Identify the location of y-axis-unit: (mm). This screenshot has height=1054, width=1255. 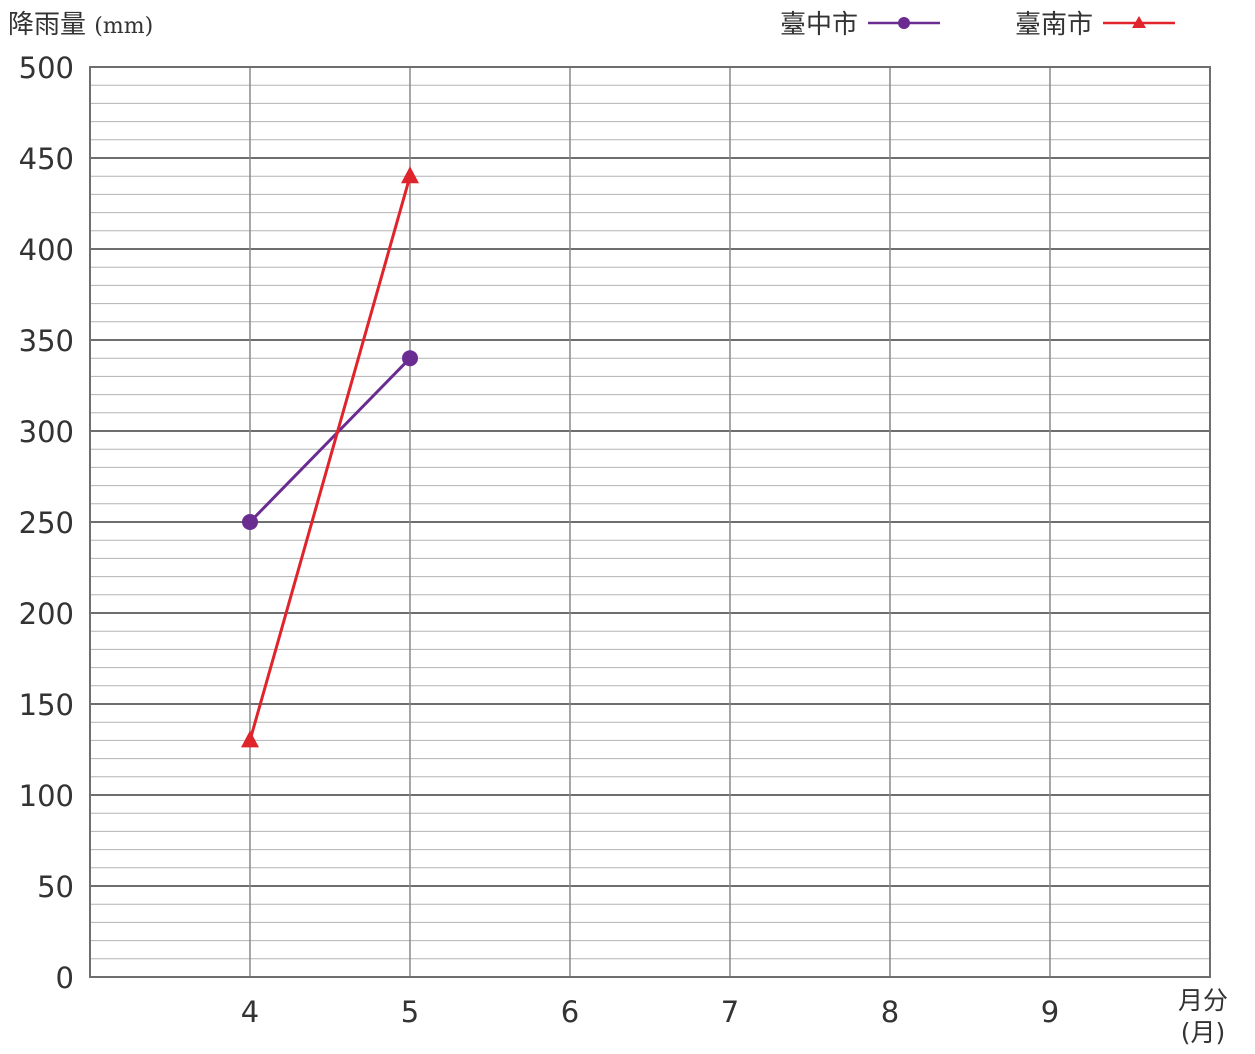
(124, 26).